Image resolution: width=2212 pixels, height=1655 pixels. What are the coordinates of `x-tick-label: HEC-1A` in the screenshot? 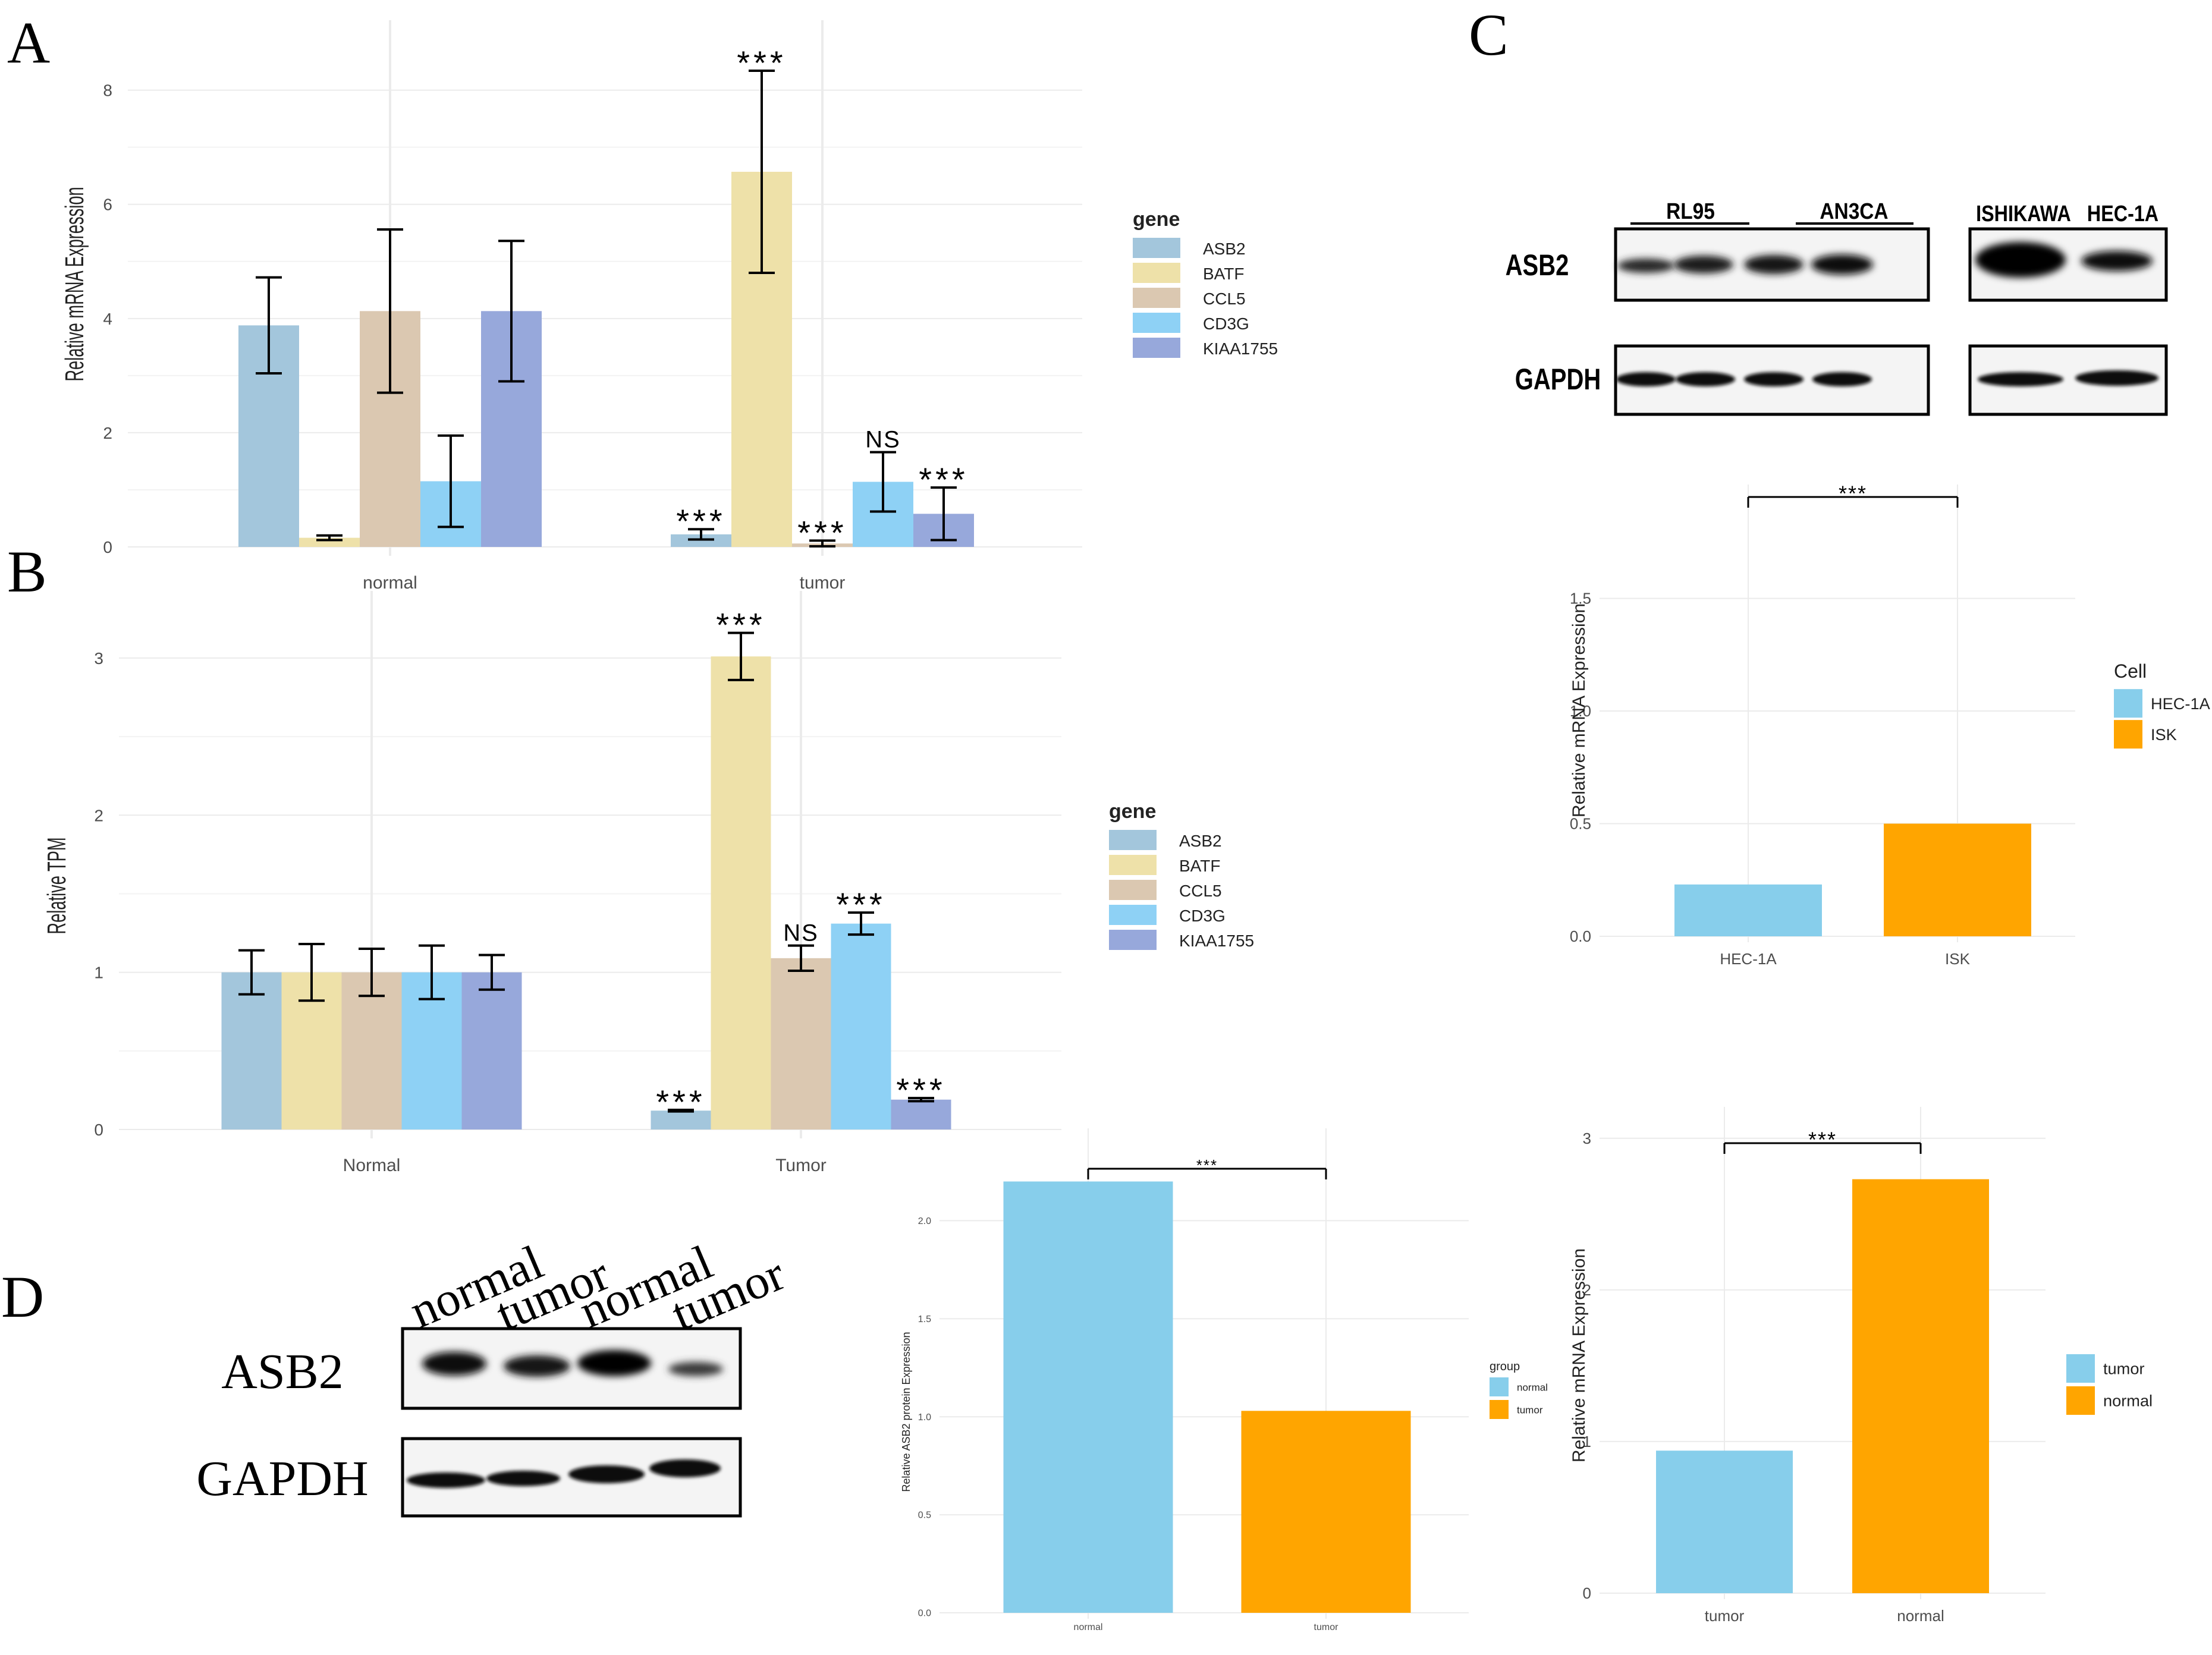 It's located at (1748, 959).